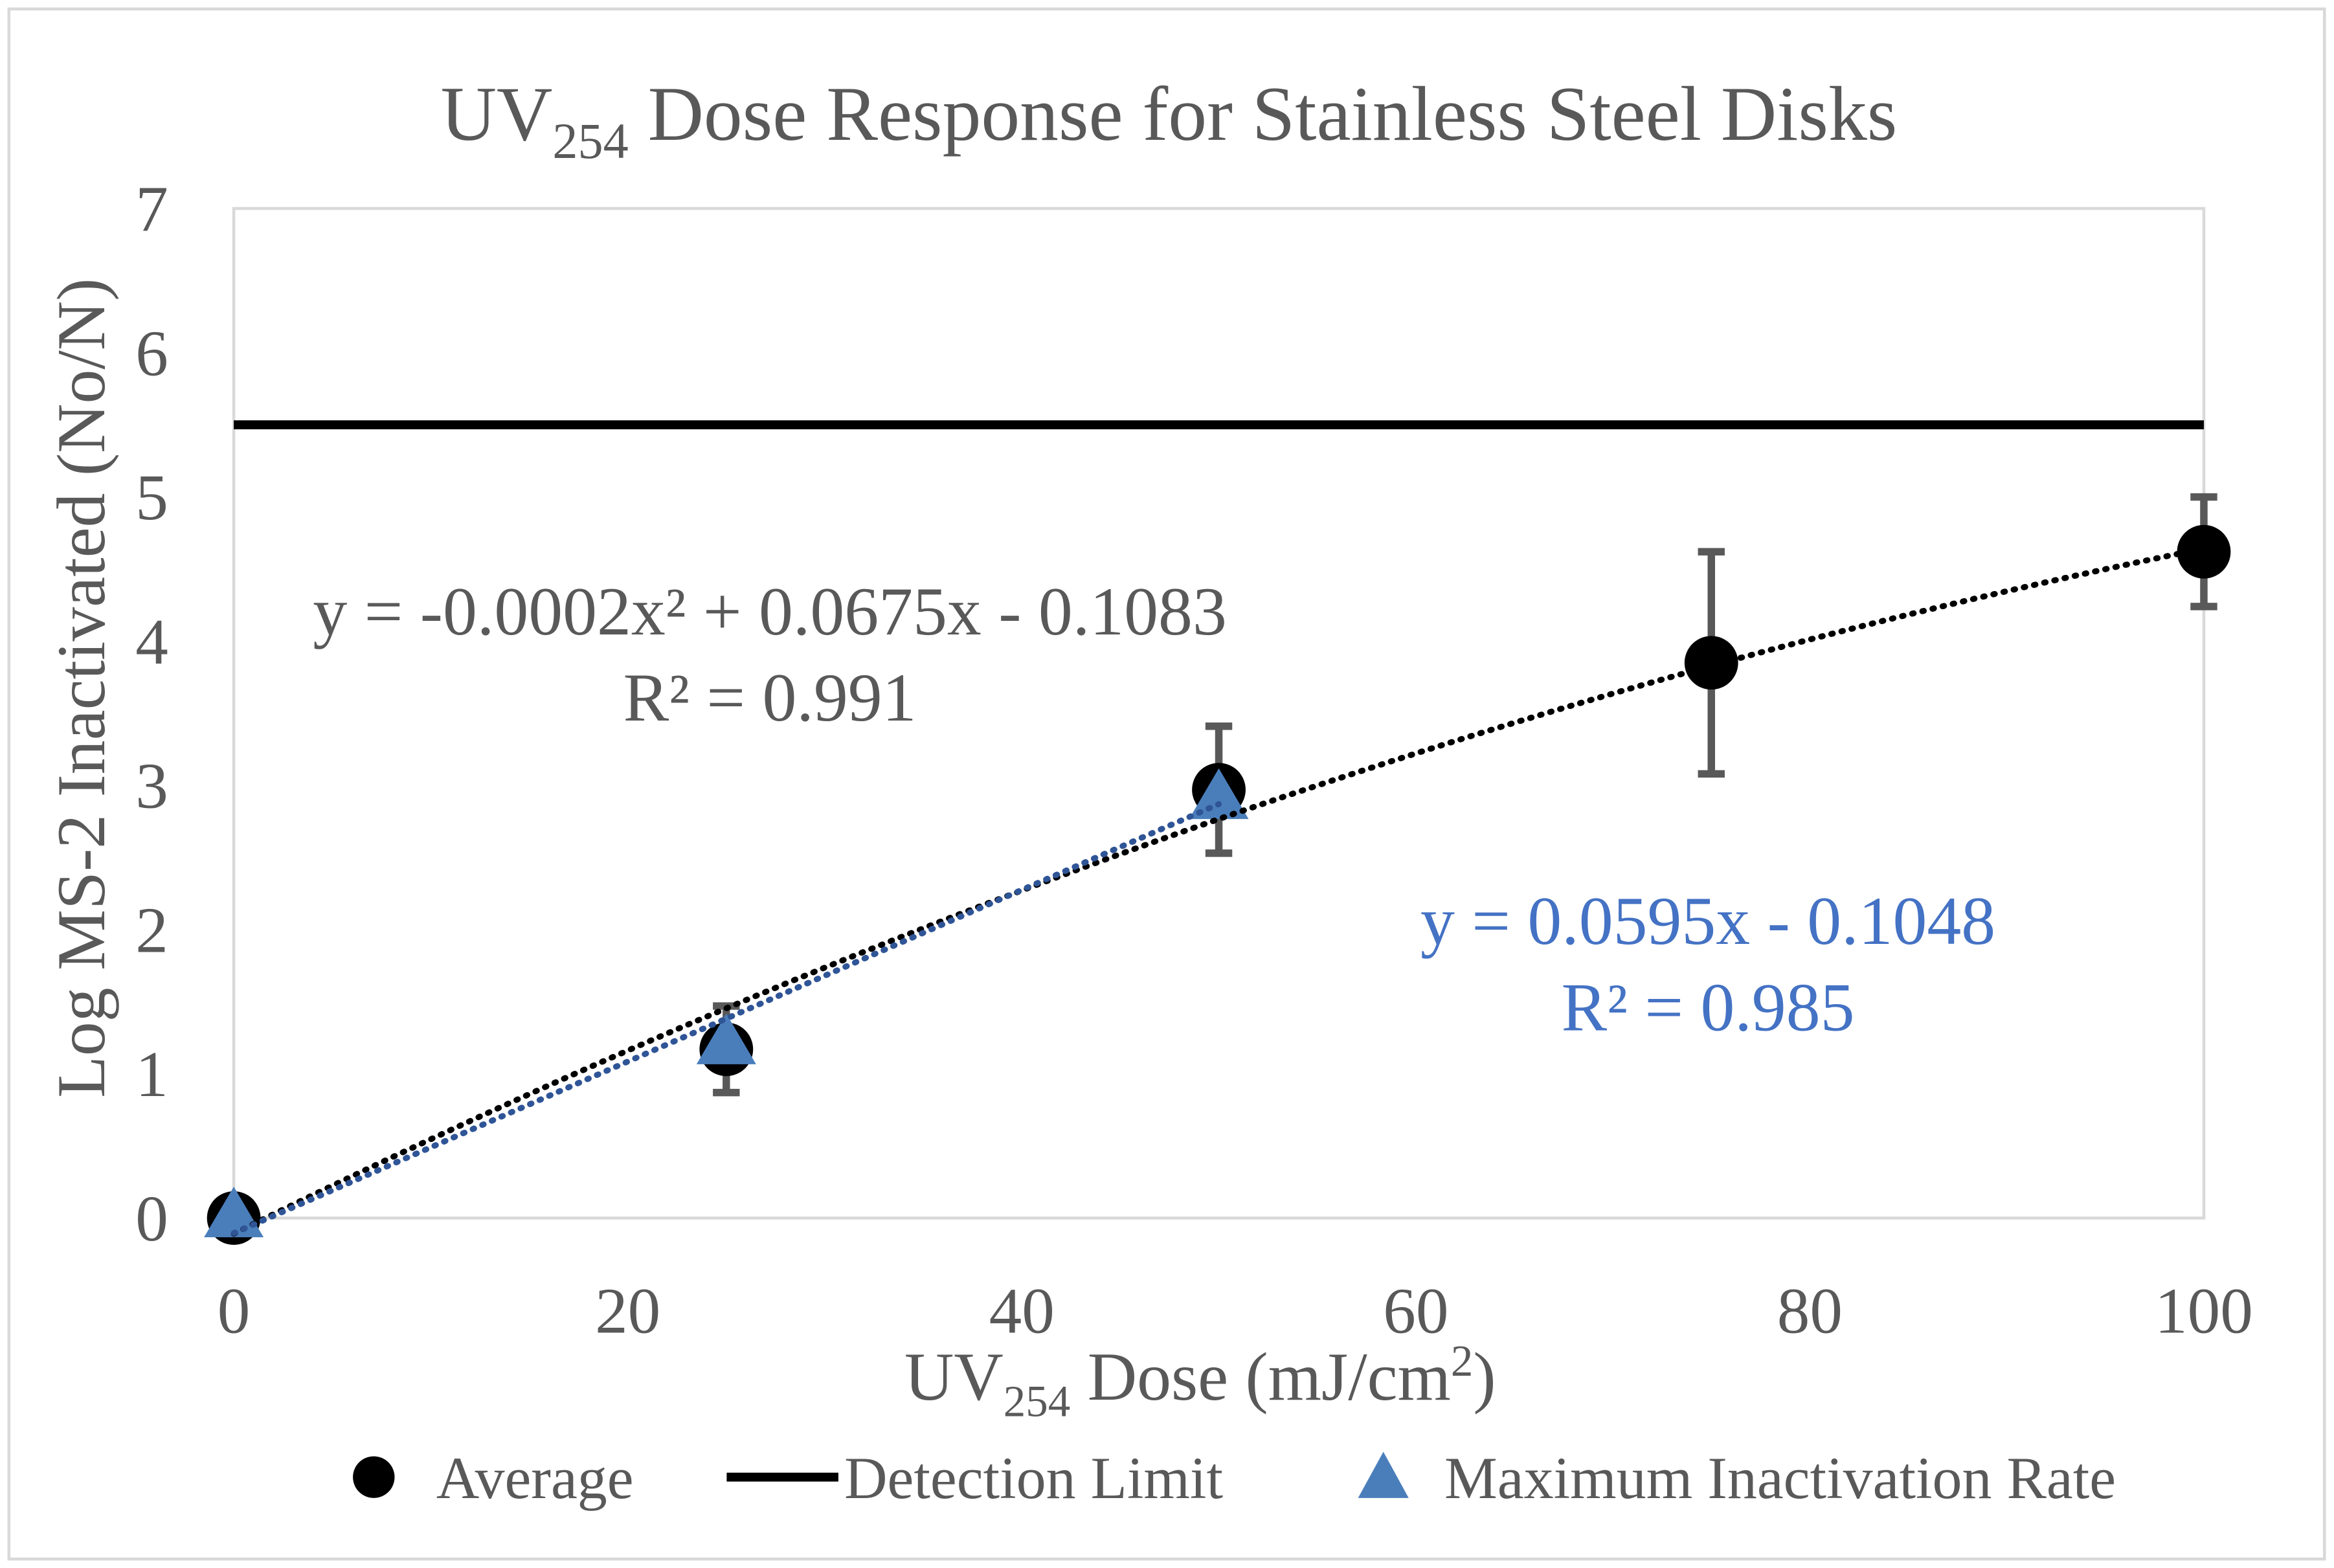 This screenshot has height=1568, width=2334. What do you see at coordinates (1708, 1008) in the screenshot?
I see `linear-trend-r2: R² = 0.985` at bounding box center [1708, 1008].